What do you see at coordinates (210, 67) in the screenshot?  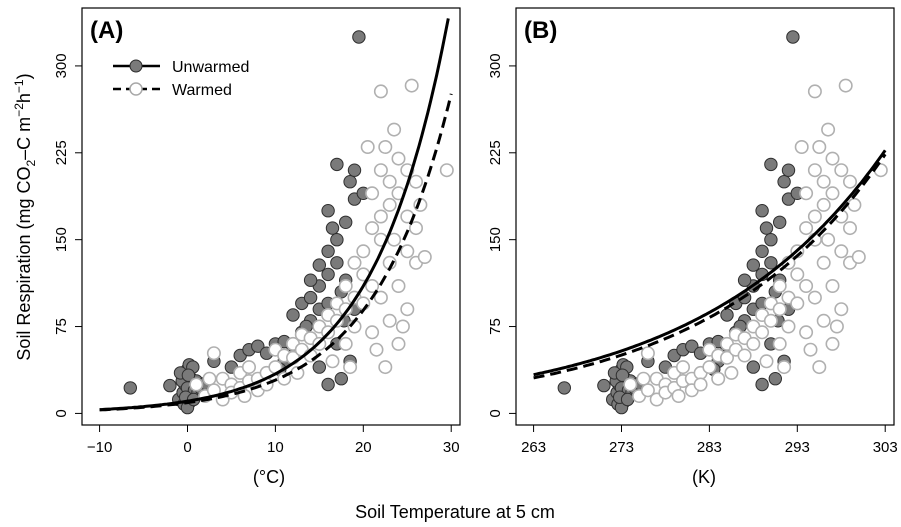 I see `legend-unwarmed-label: Unwarmed` at bounding box center [210, 67].